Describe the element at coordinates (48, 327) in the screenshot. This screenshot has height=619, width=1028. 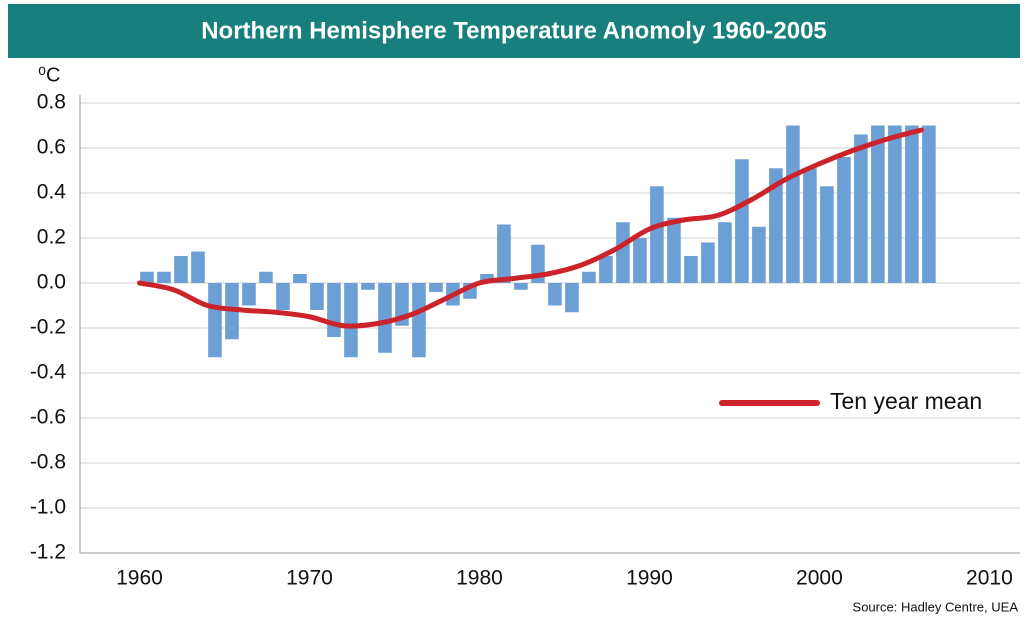
I see `y-tick-label: -0.2` at that location.